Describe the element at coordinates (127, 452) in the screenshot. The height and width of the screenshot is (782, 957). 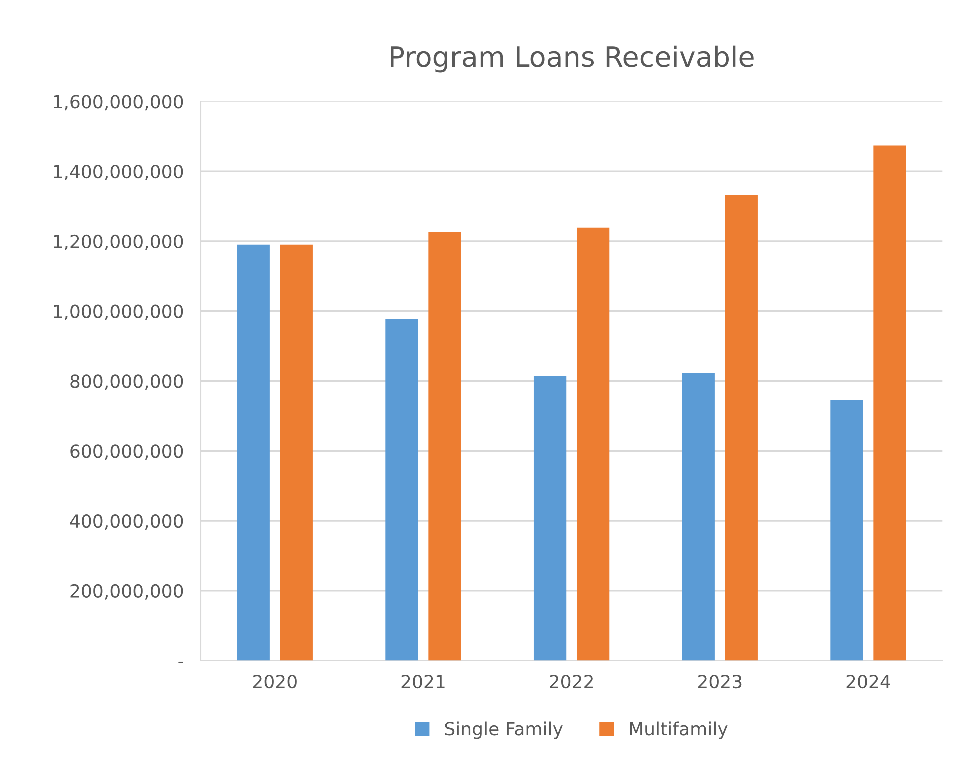
I see `y-tick-label: 600,000,000` at that location.